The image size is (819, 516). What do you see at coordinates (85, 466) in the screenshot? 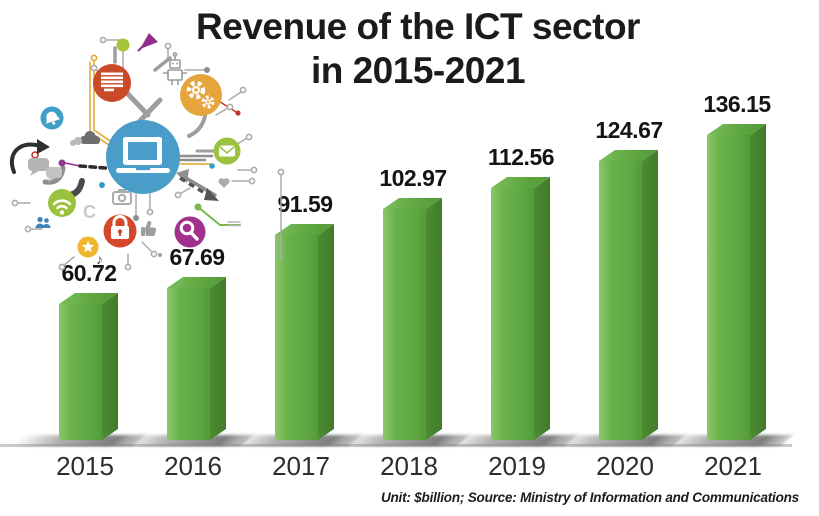
I see `x-axis-label-2015: 2015` at bounding box center [85, 466].